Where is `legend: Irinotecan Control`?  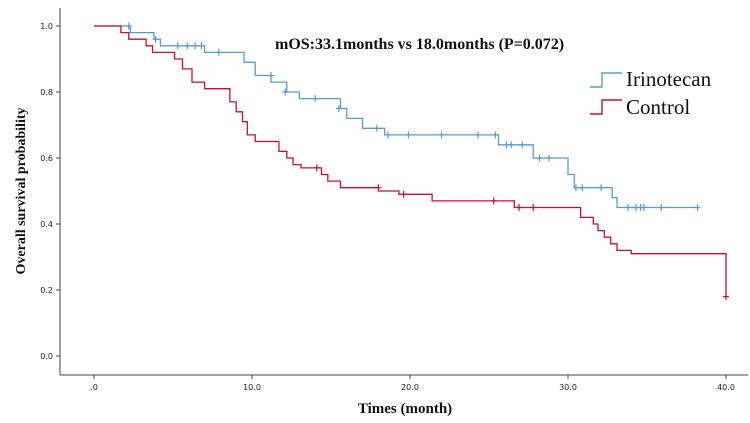
legend: Irinotecan Control is located at coordinates (651, 93).